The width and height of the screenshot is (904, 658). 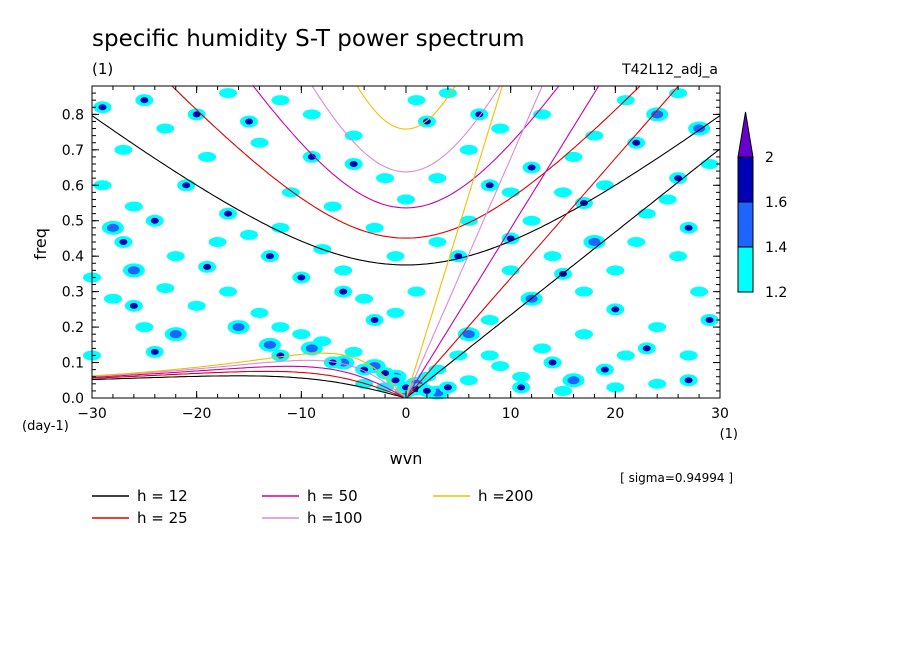 I want to click on x-tick-label: 20, so click(x=615, y=414).